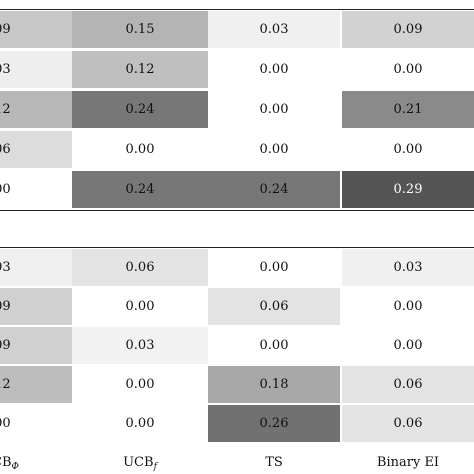 This screenshot has width=474, height=474. I want to click on table-cell: 0.12, so click(140, 69).